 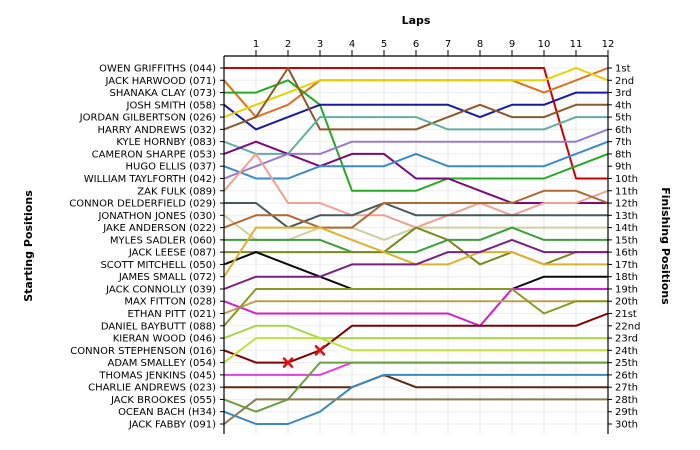 What do you see at coordinates (256, 44) in the screenshot?
I see `lap-tick-label: 1` at bounding box center [256, 44].